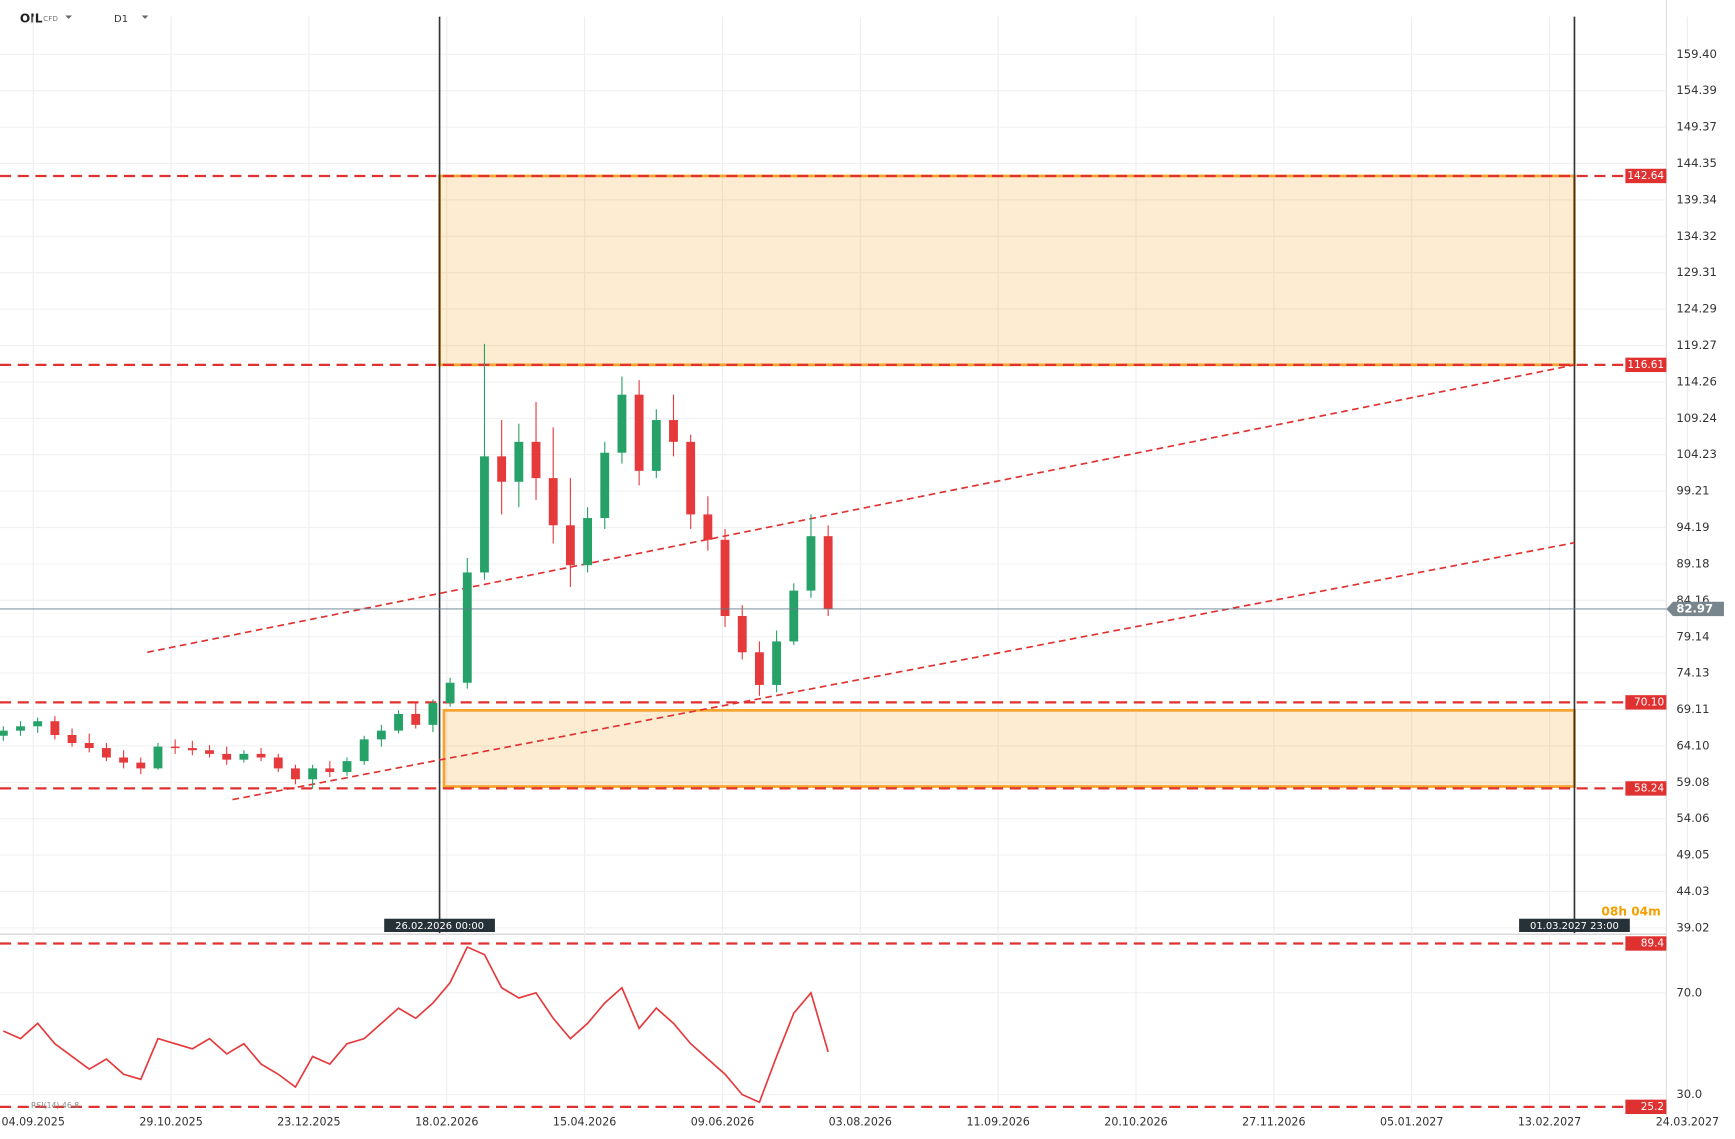  I want to click on x-tick-label: 29.10.2025, so click(170, 1121).